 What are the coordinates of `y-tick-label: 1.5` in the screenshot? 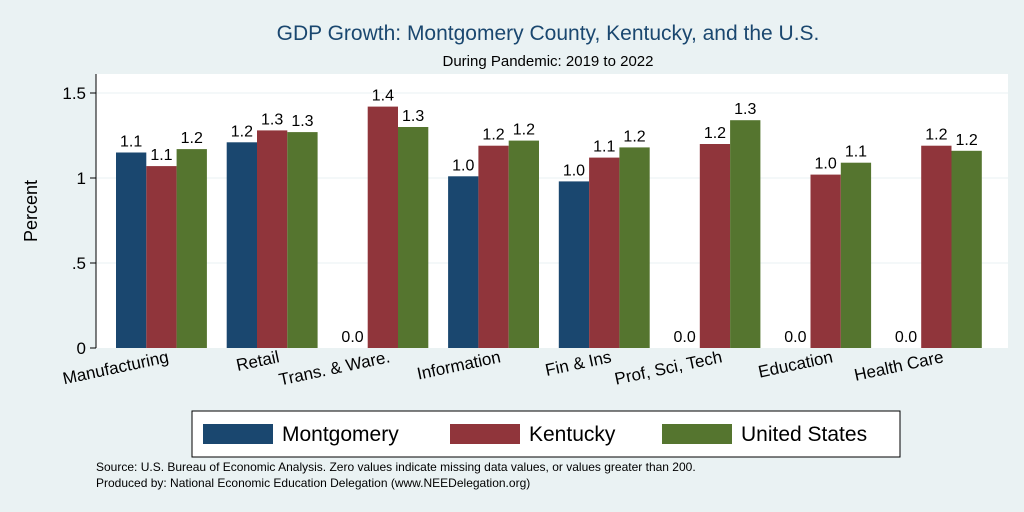 It's located at (74, 93).